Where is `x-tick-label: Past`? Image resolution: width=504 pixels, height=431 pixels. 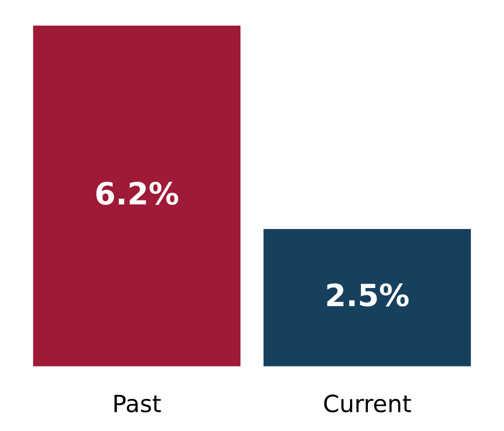 x-tick-label: Past is located at coordinates (137, 403).